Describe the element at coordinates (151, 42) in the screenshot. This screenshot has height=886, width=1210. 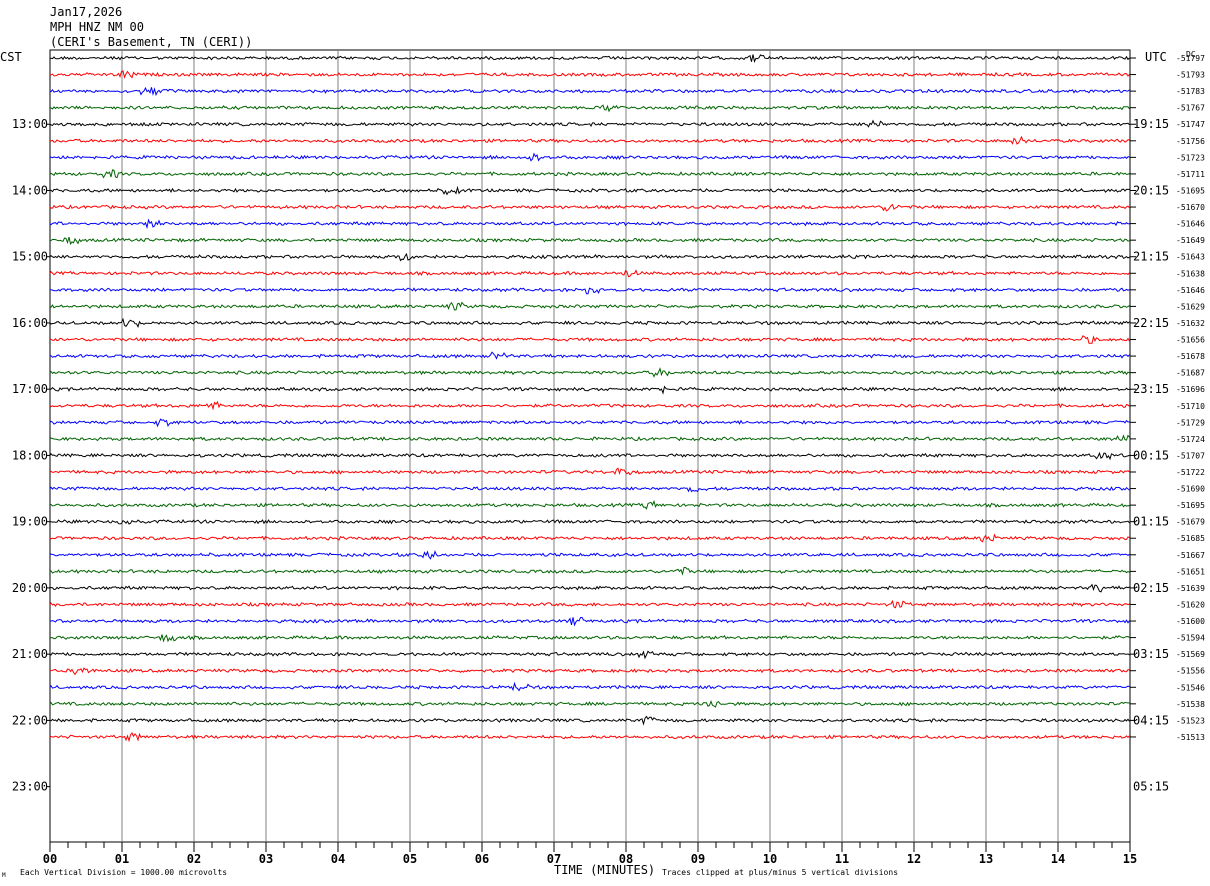
I see `station-location: (CERI's Basement, TN (CERI))` at that location.